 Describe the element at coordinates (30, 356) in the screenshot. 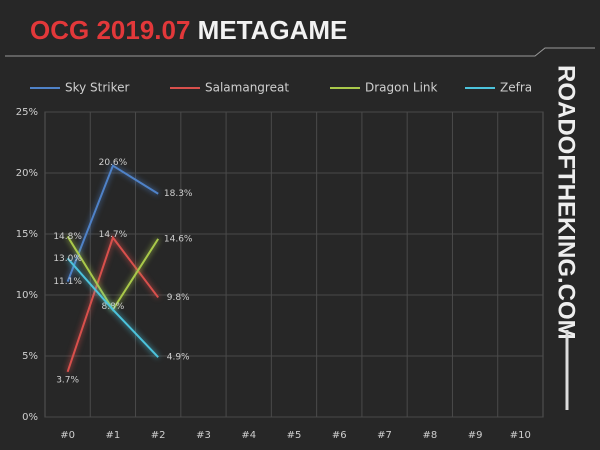

I see `y-tick-label: 5%` at that location.